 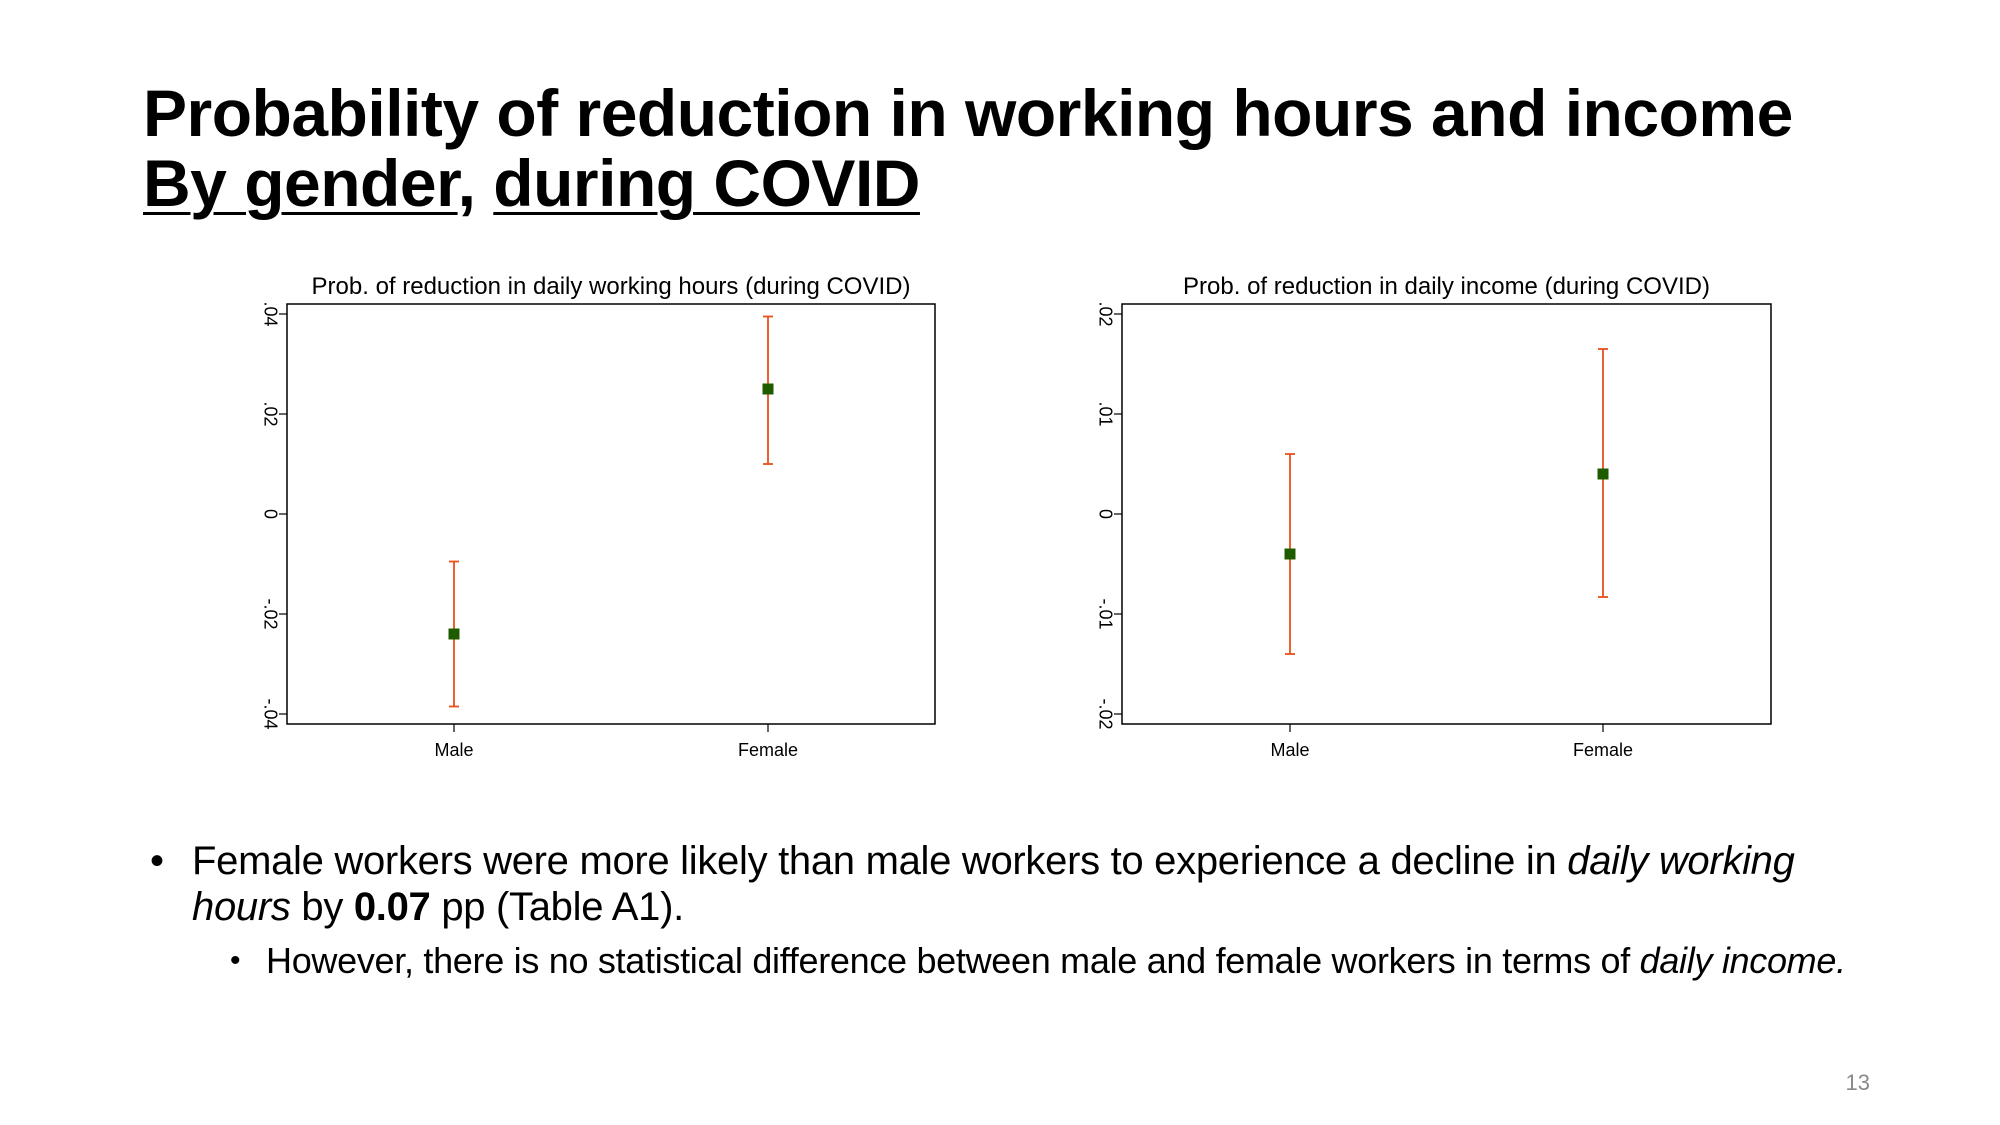 What do you see at coordinates (1105, 613) in the screenshot?
I see `chart-2-ytick-label: -.01` at bounding box center [1105, 613].